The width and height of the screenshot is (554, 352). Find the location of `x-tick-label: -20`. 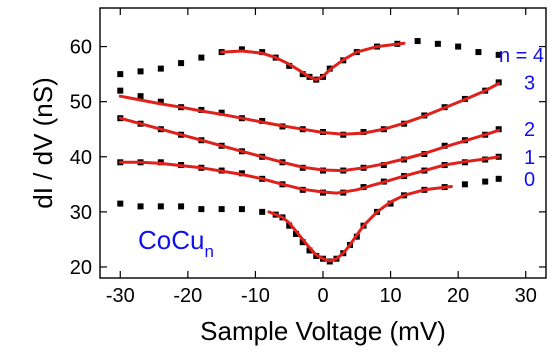

x-tick-label: -20 is located at coordinates (187, 296).